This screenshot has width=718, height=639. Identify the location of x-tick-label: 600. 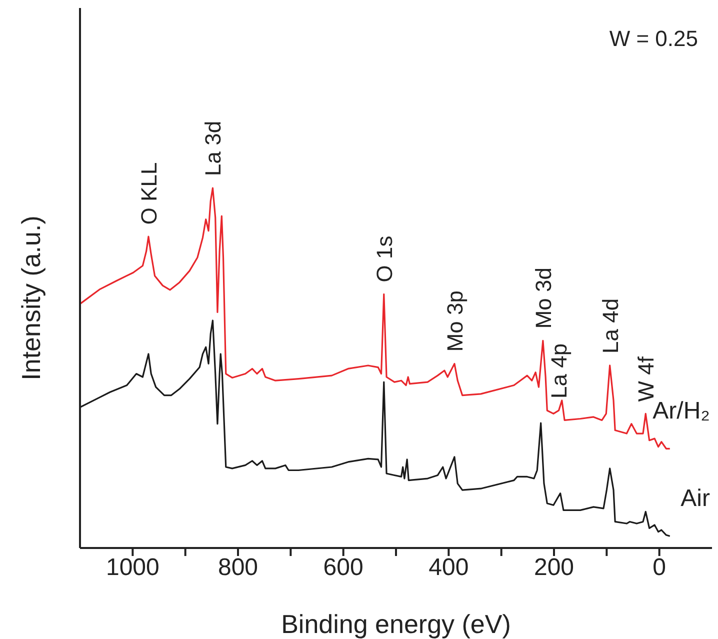
(343, 568).